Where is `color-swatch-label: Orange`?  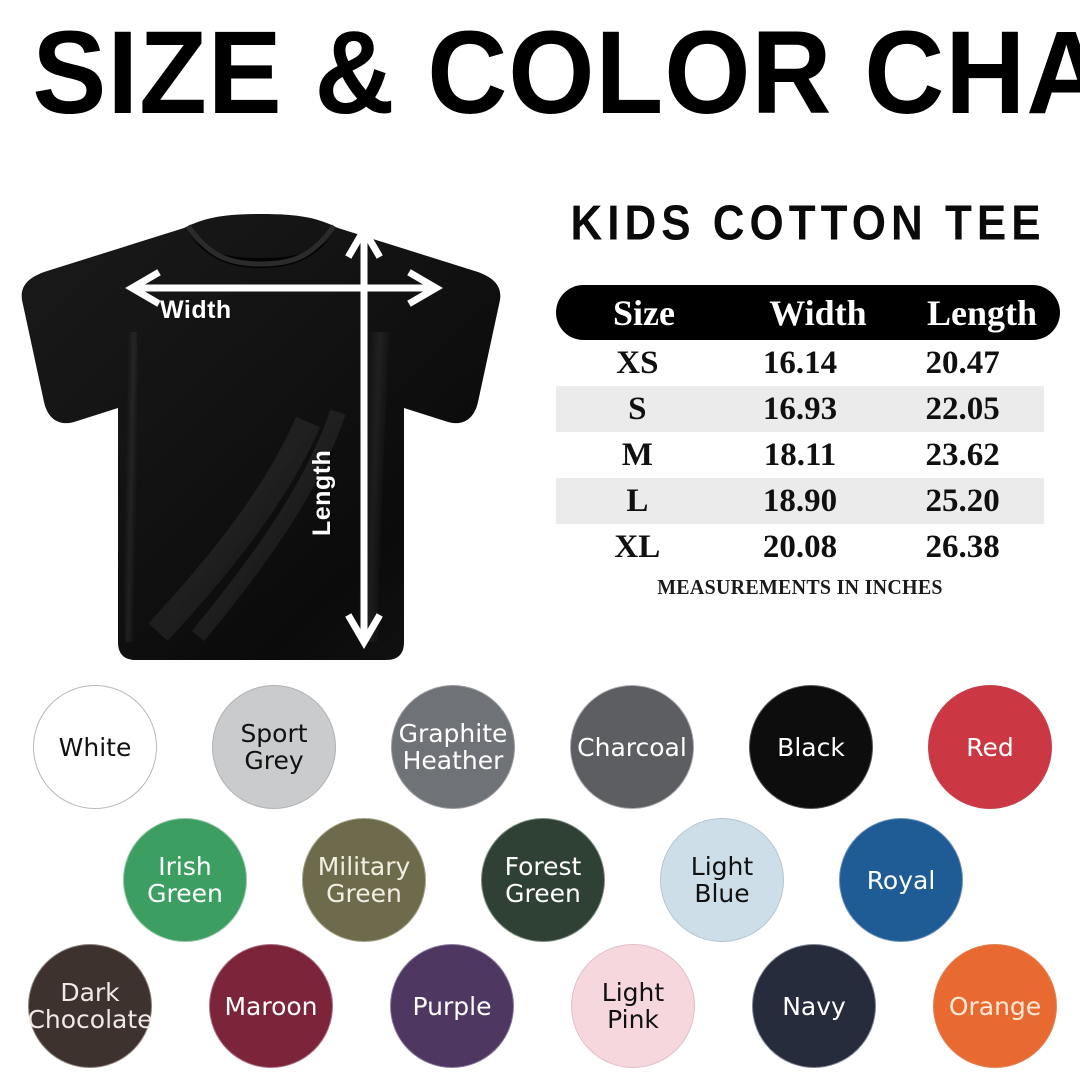 color-swatch-label: Orange is located at coordinates (995, 1006).